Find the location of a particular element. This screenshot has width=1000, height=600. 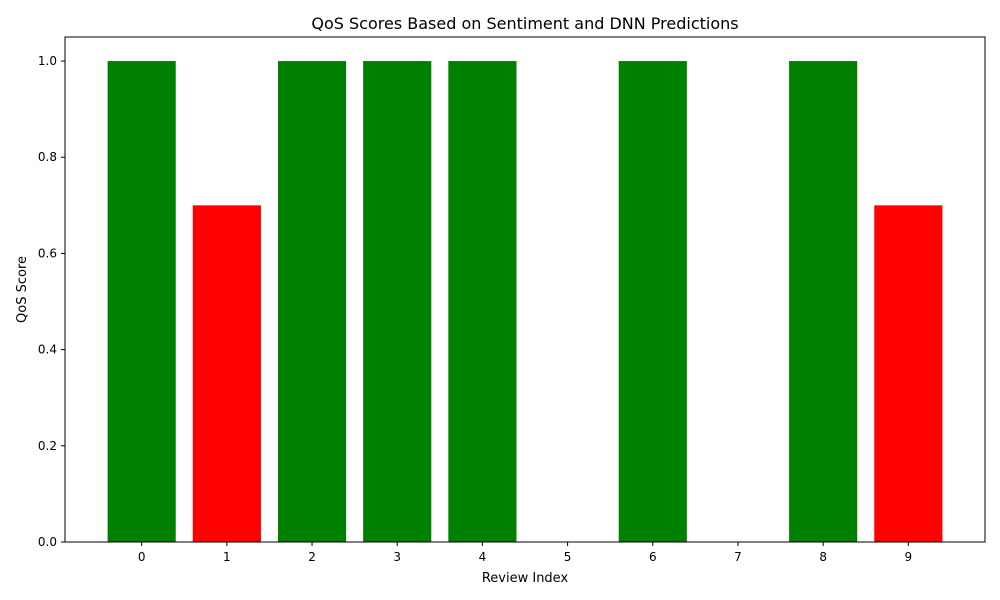

x-tick-label: 9 is located at coordinates (909, 557).